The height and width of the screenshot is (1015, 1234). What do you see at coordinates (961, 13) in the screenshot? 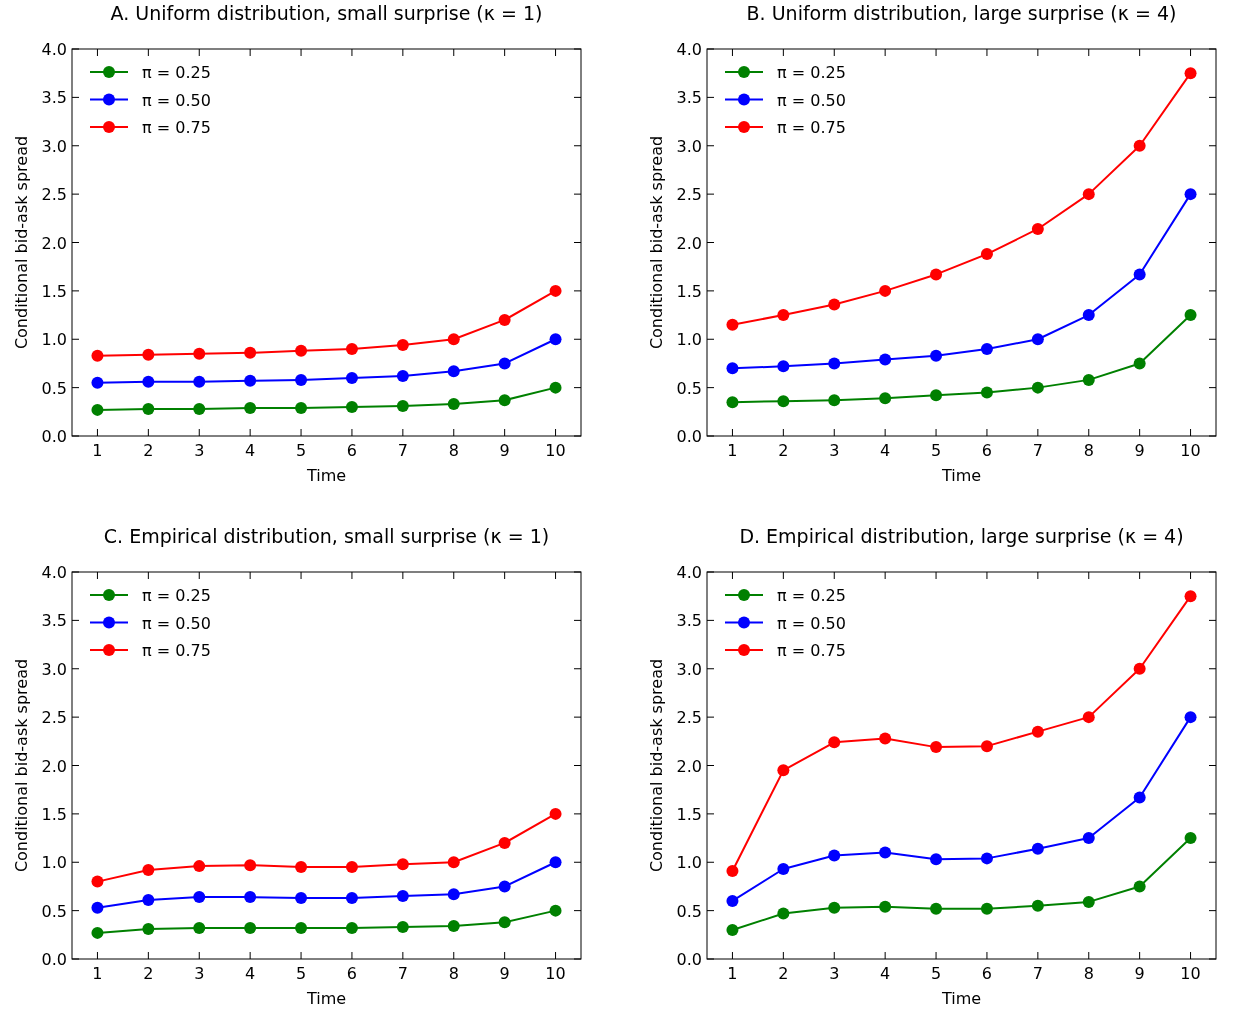
I see `chart-title: B. Uniform distribution, large surprise (κ = 4)` at bounding box center [961, 13].